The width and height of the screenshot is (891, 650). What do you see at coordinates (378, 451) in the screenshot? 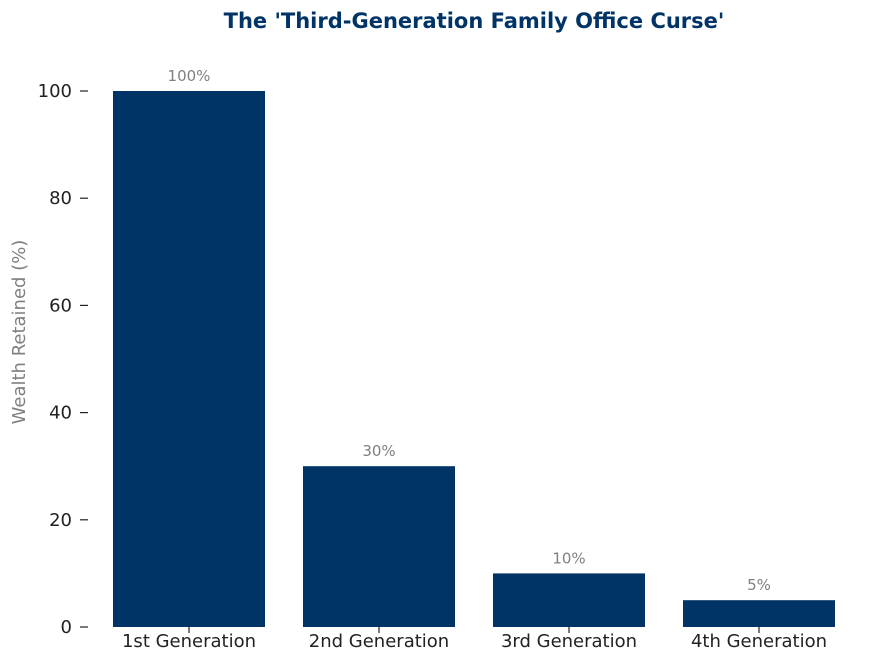
I see `data-label: 30%` at bounding box center [378, 451].